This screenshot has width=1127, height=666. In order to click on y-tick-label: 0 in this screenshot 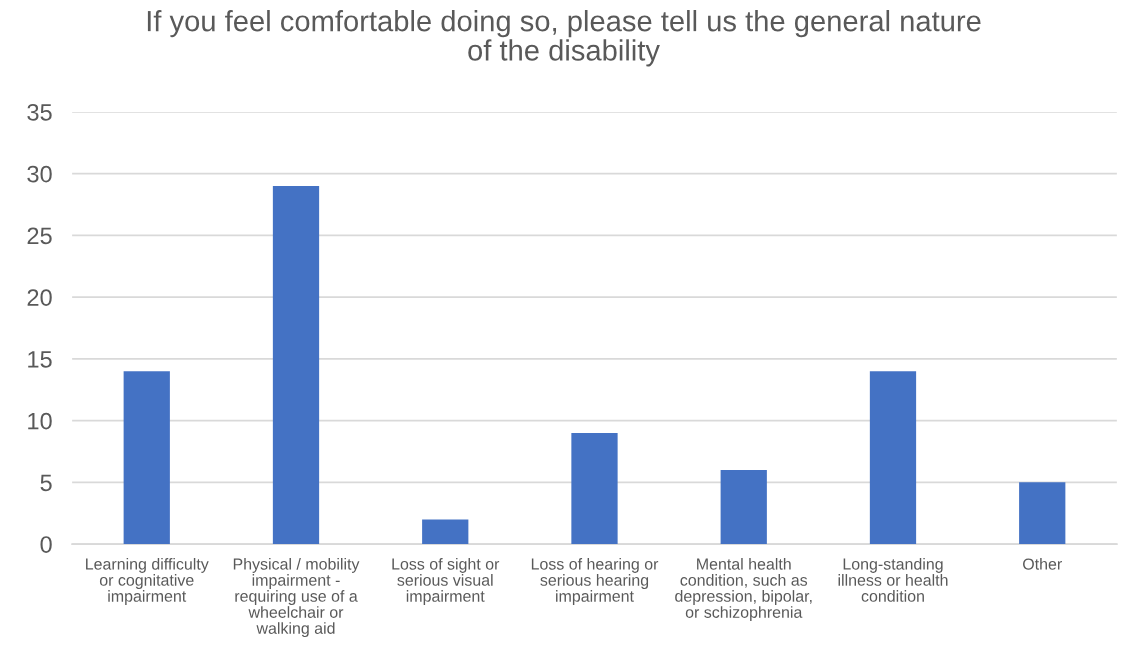, I will do `click(46, 544)`.